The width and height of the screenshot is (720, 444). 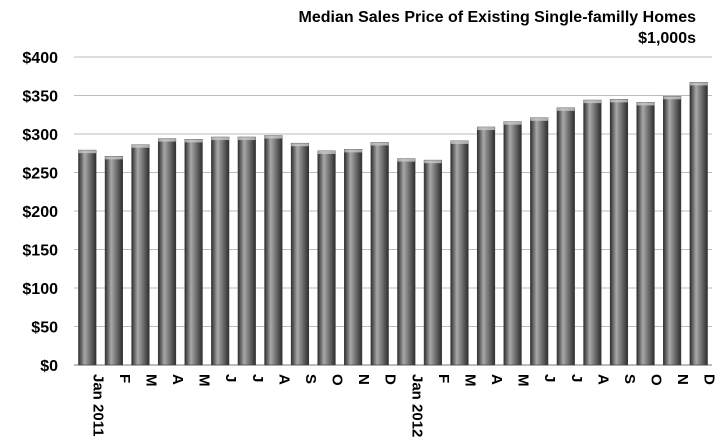 I want to click on x-axis-ticks: Jan 2011 F M A M J J A S O N D Jan 2012 F M A M J J A S O N D, so click(x=403, y=405).